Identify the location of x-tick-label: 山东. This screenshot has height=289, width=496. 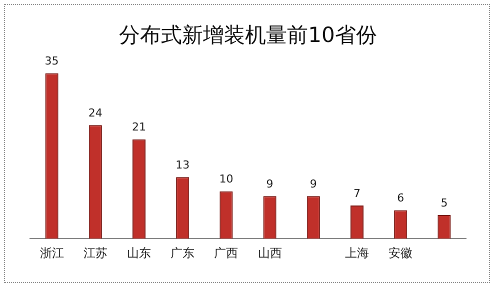
(139, 253).